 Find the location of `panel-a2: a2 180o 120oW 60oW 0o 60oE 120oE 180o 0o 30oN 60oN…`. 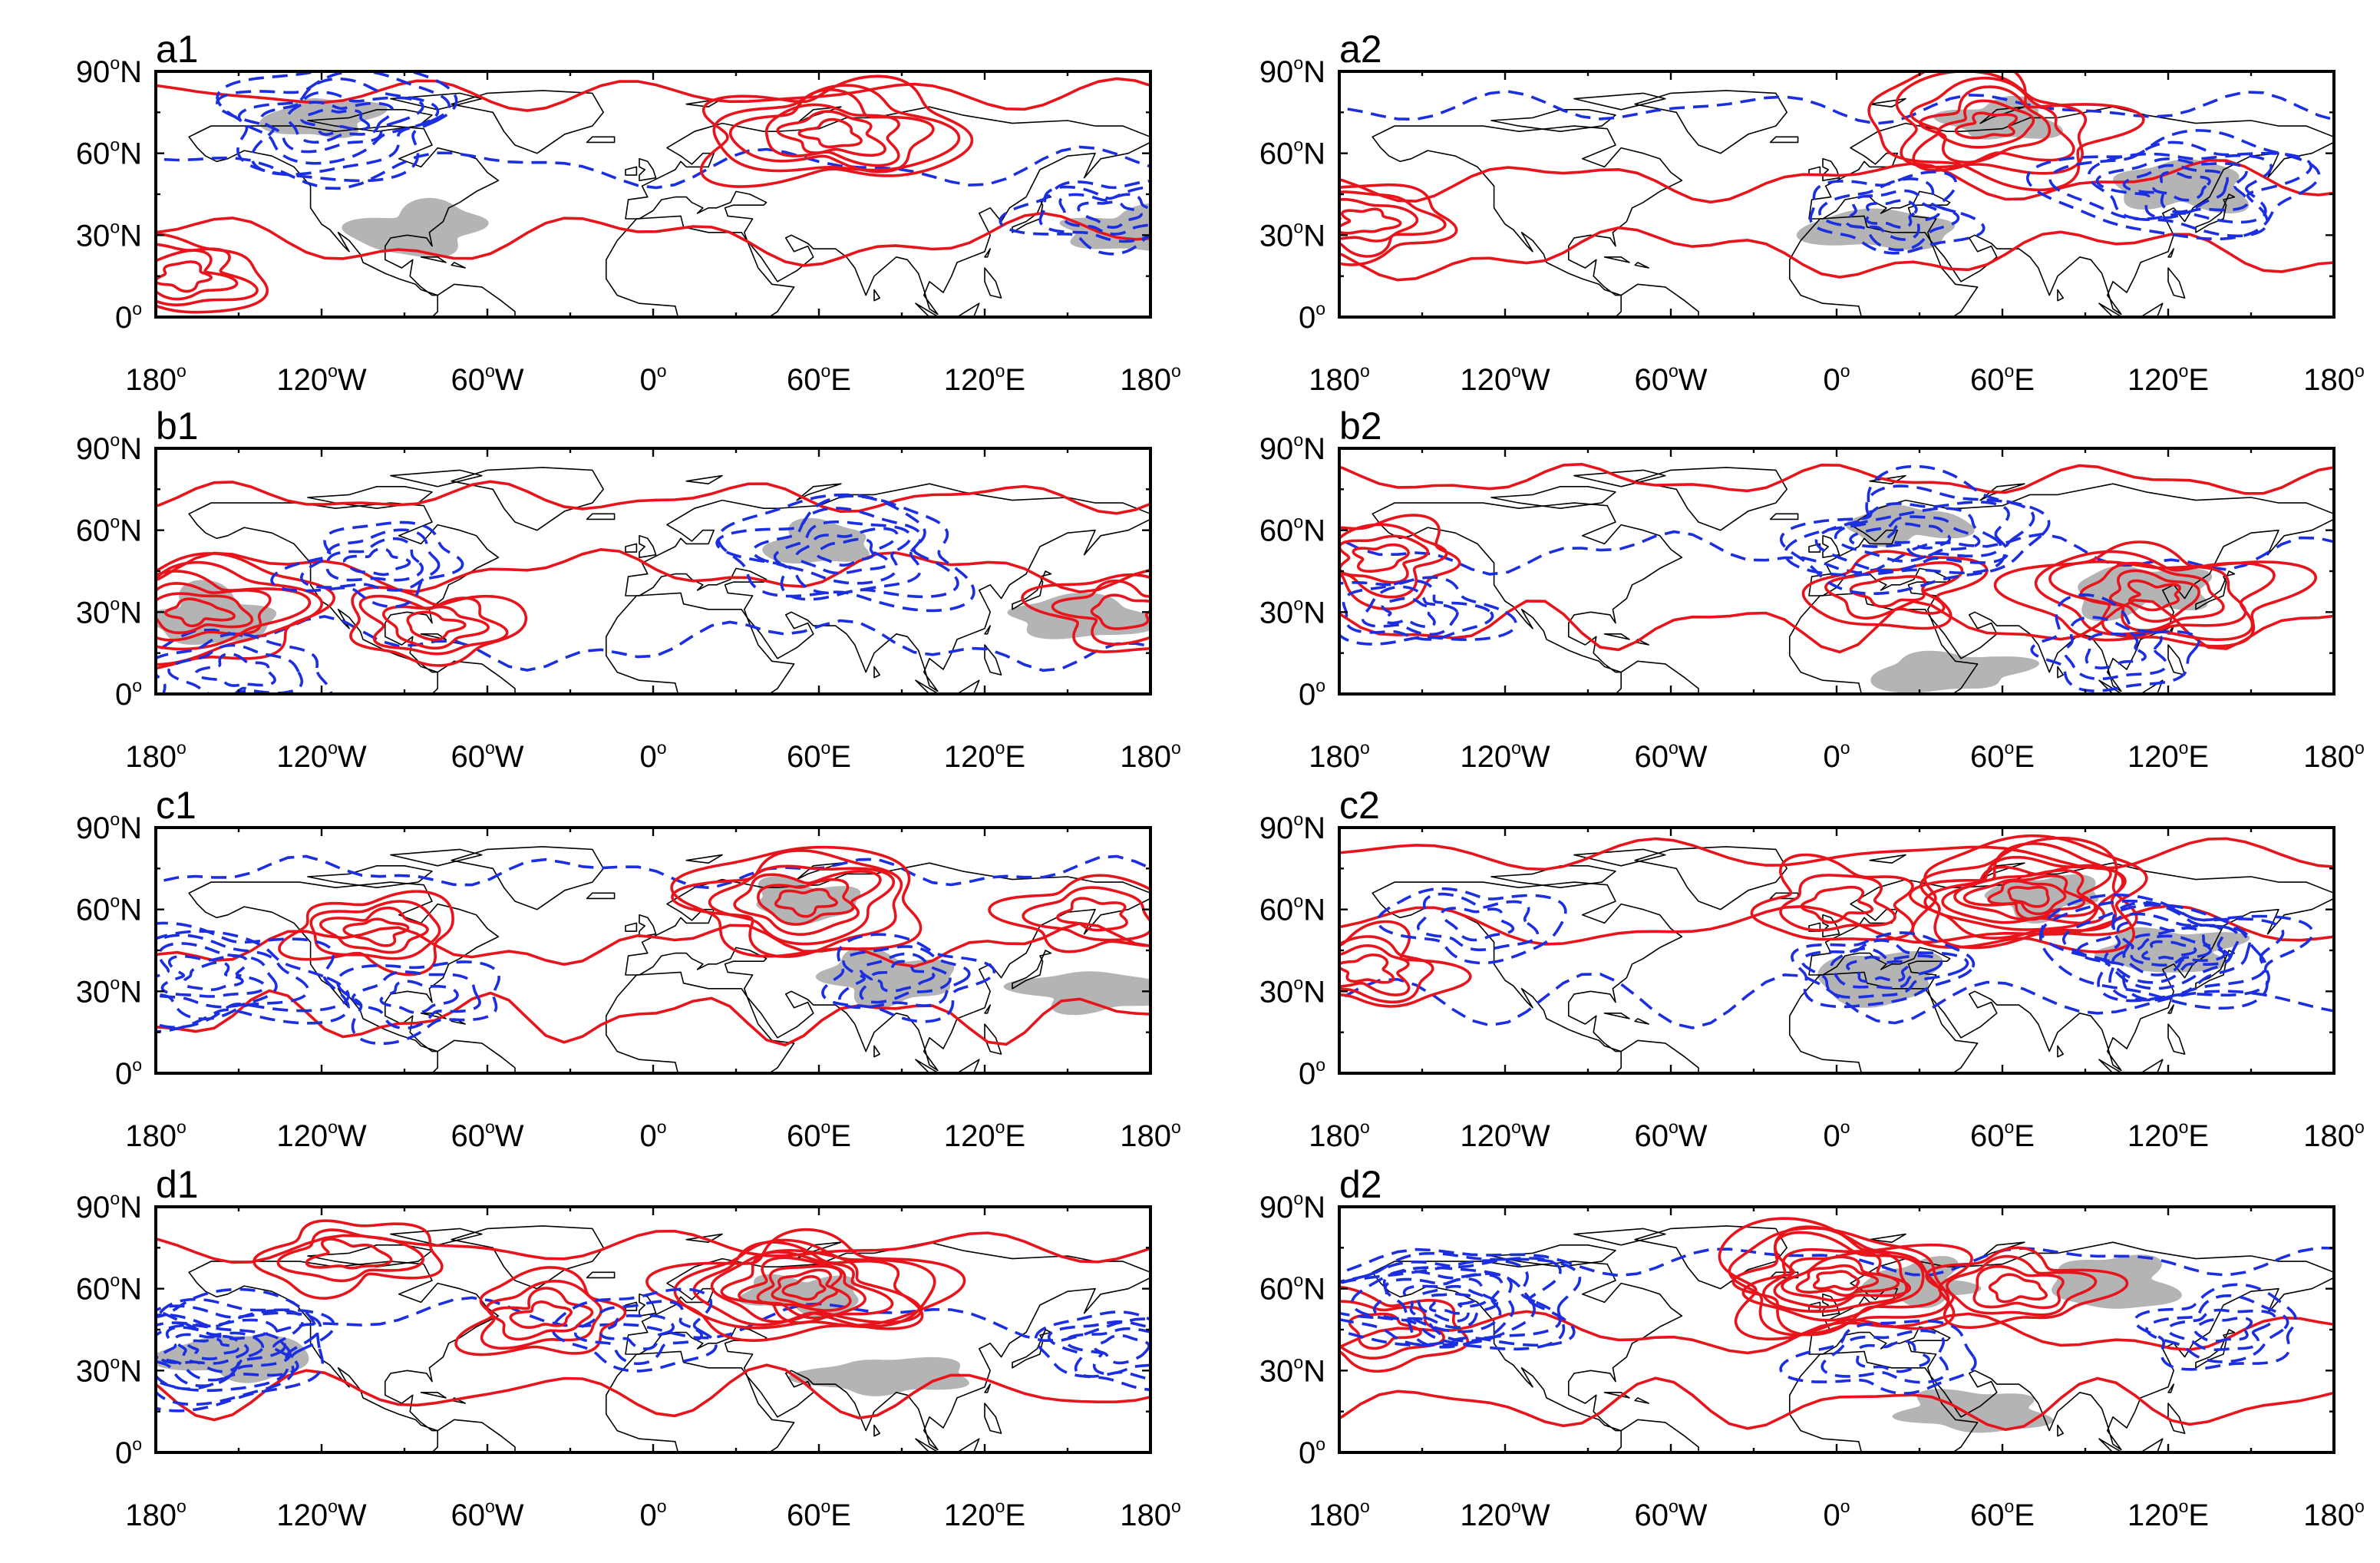

panel-a2: a2 180o 120oW 60oW 0o 60oE 120oE 180o 0o 30oN 60oN… is located at coordinates (1812, 212).